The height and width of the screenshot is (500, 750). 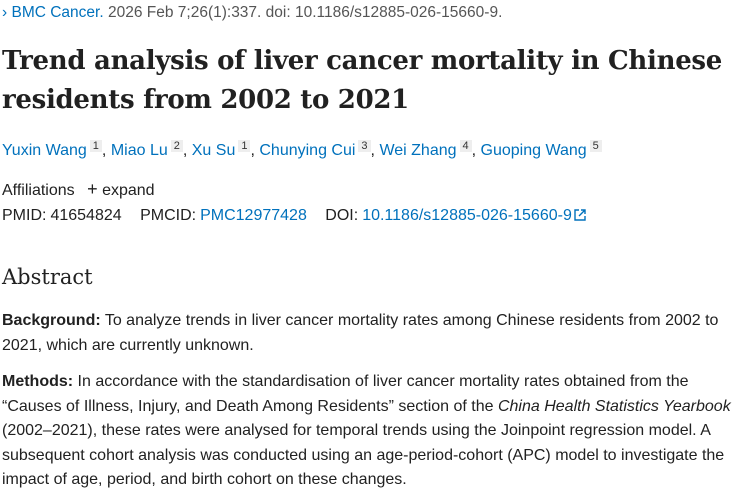 What do you see at coordinates (53, 12) in the screenshot?
I see `journal-link: › BMC Cancer.` at bounding box center [53, 12].